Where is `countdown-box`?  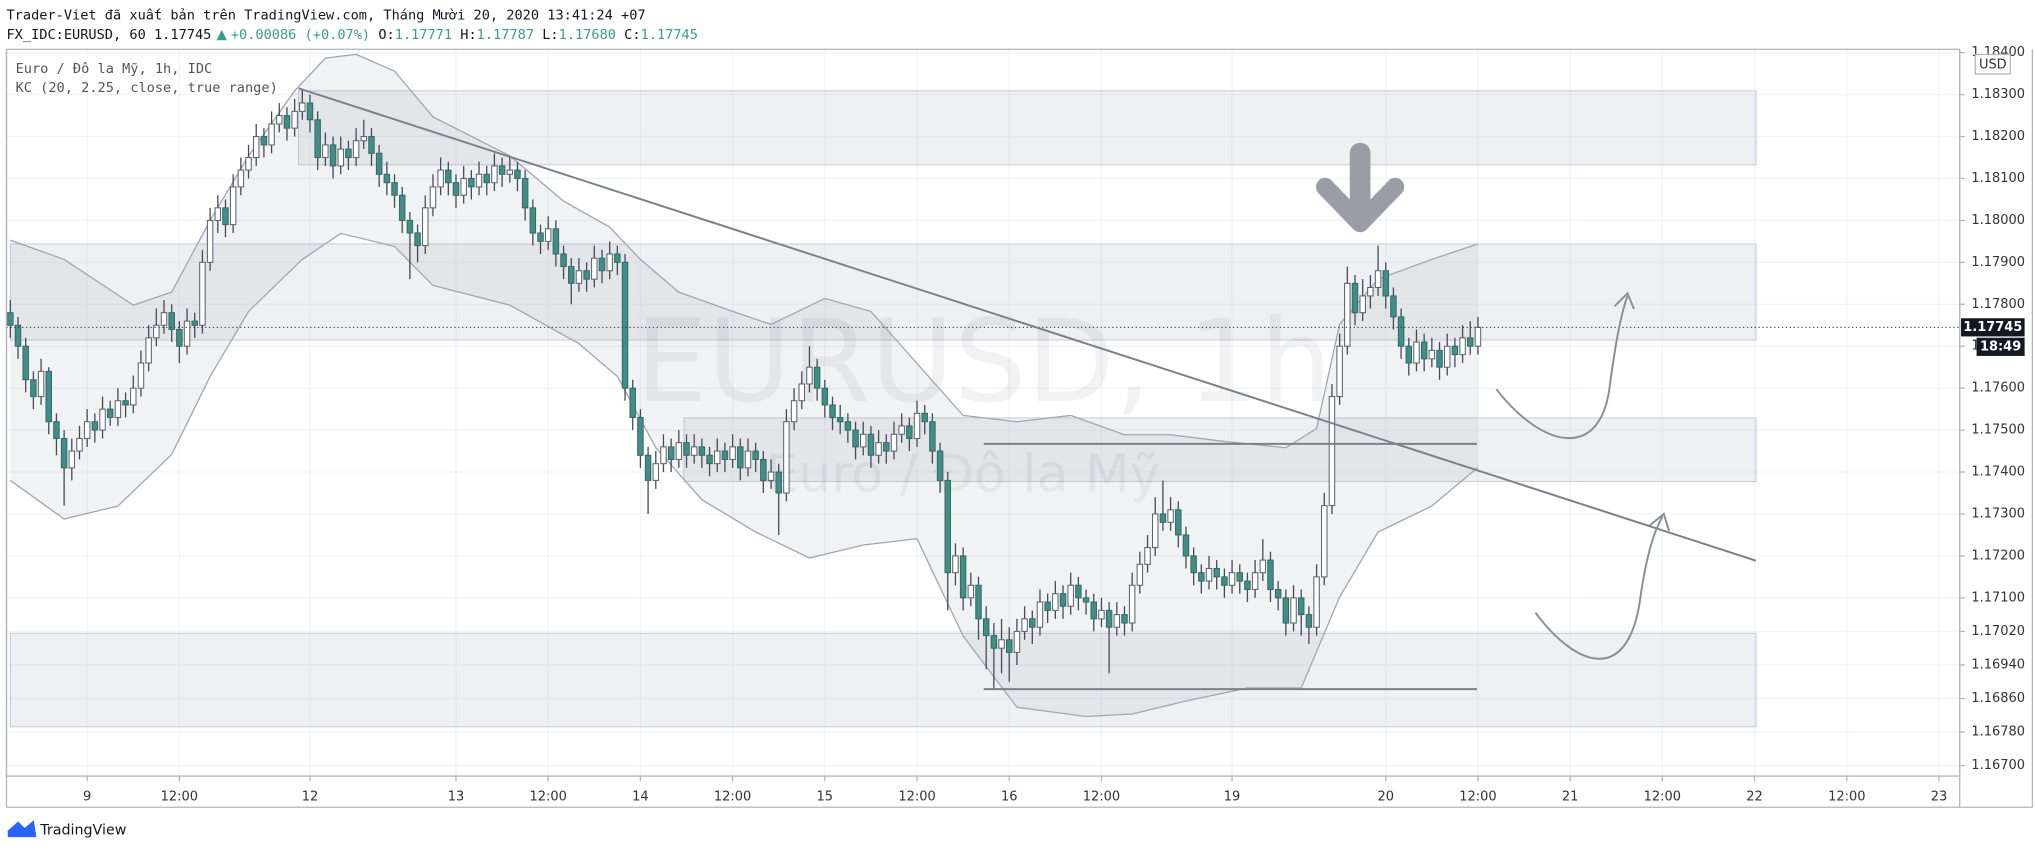
countdown-box is located at coordinates (2000, 346).